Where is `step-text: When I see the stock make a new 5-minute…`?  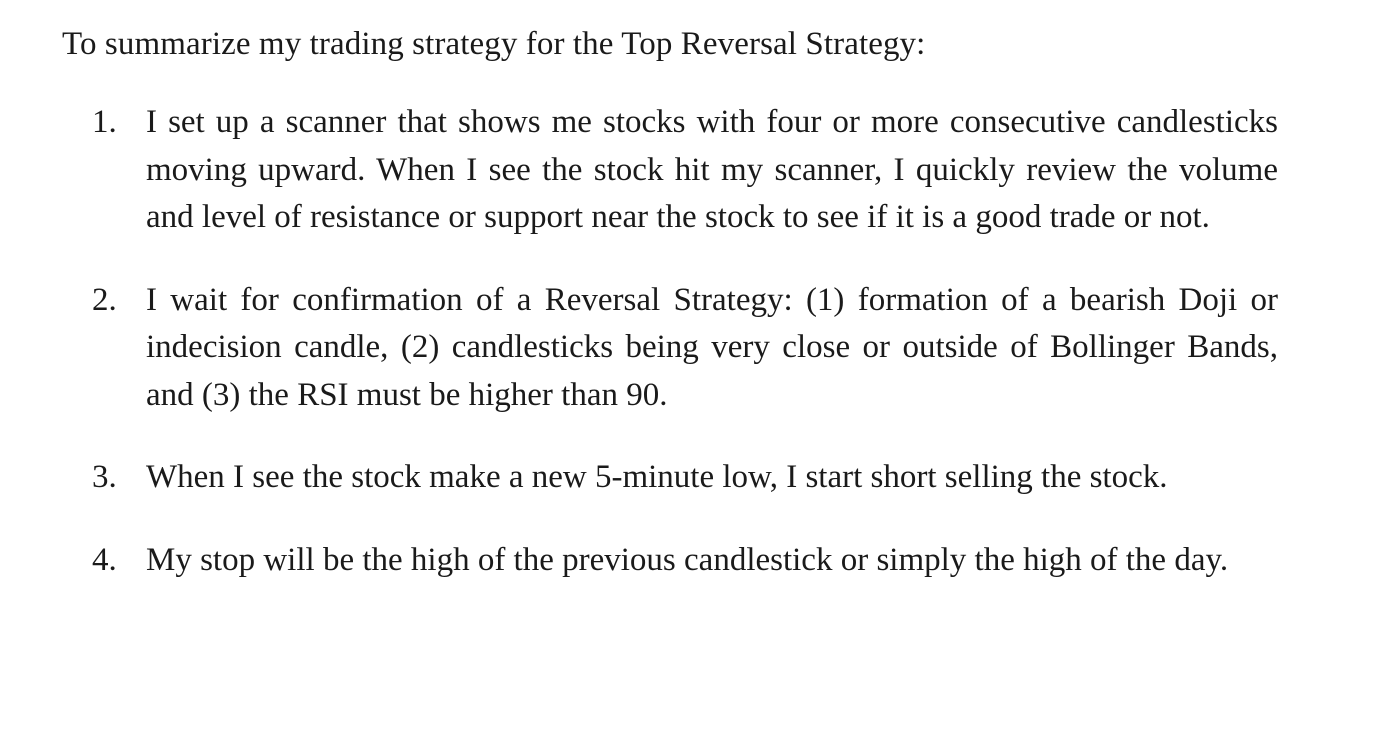 step-text: When I see the stock make a new 5-minute… is located at coordinates (657, 477).